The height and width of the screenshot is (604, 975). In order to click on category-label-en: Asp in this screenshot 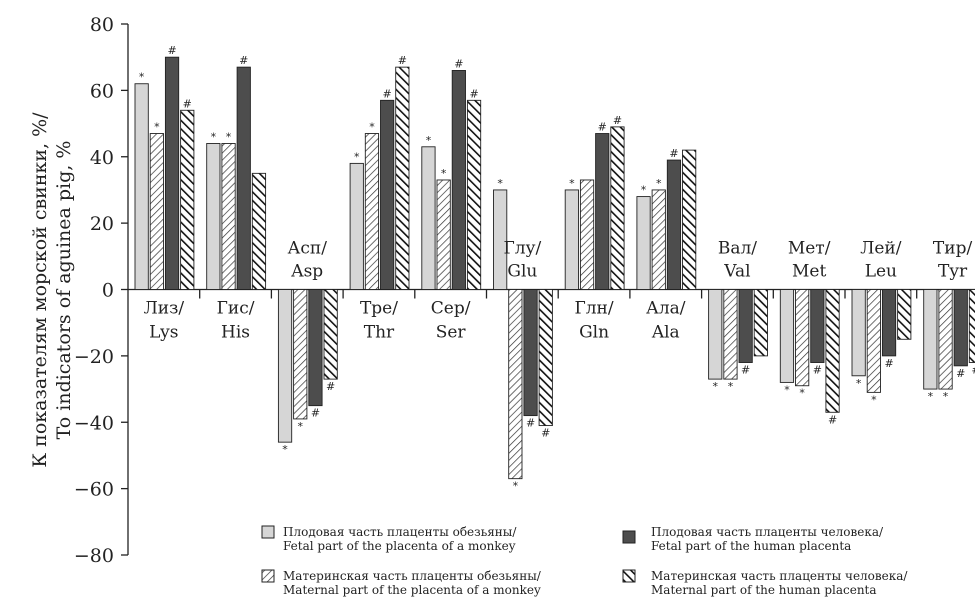, I will do `click(306, 272)`.